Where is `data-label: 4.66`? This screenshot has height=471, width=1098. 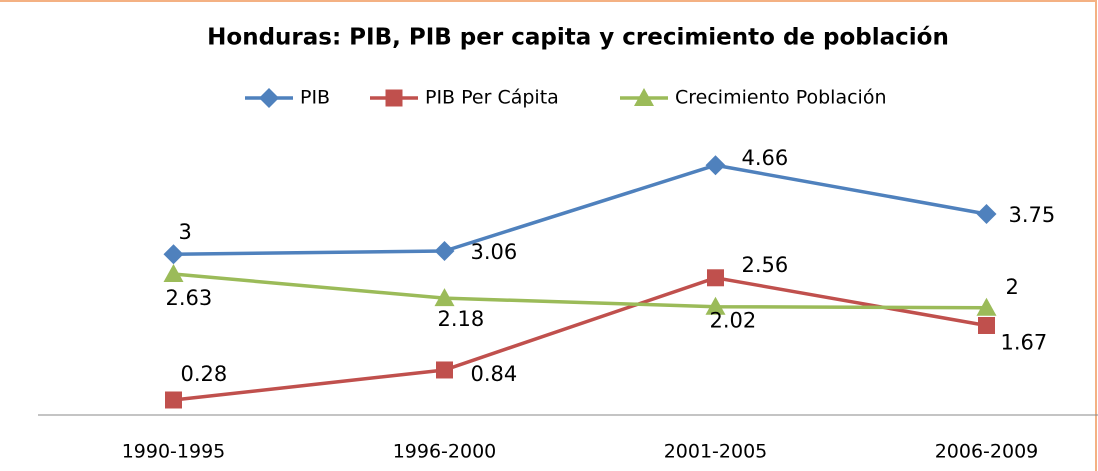 data-label: 4.66 is located at coordinates (765, 158).